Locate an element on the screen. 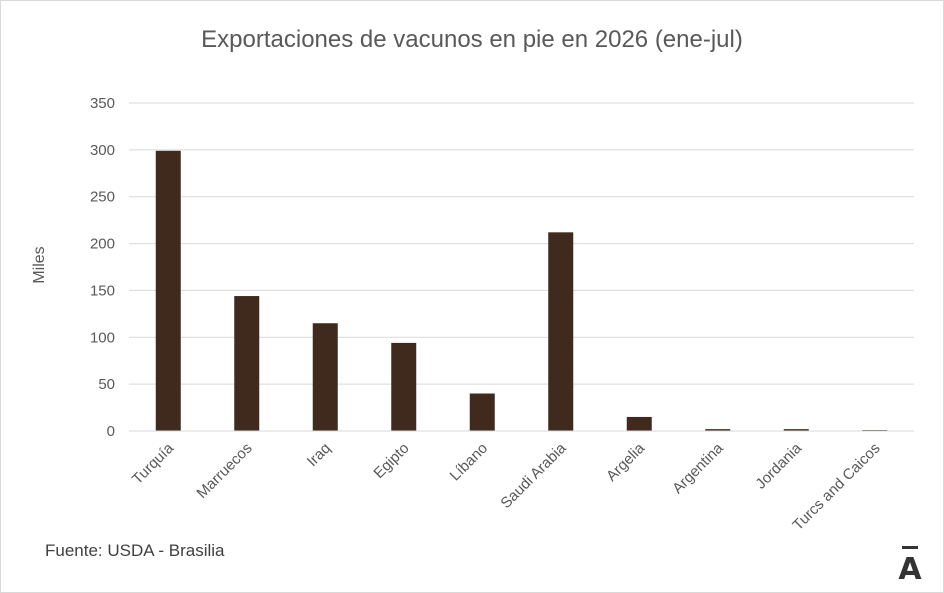  x-tick-label: Egipto is located at coordinates (391, 461).